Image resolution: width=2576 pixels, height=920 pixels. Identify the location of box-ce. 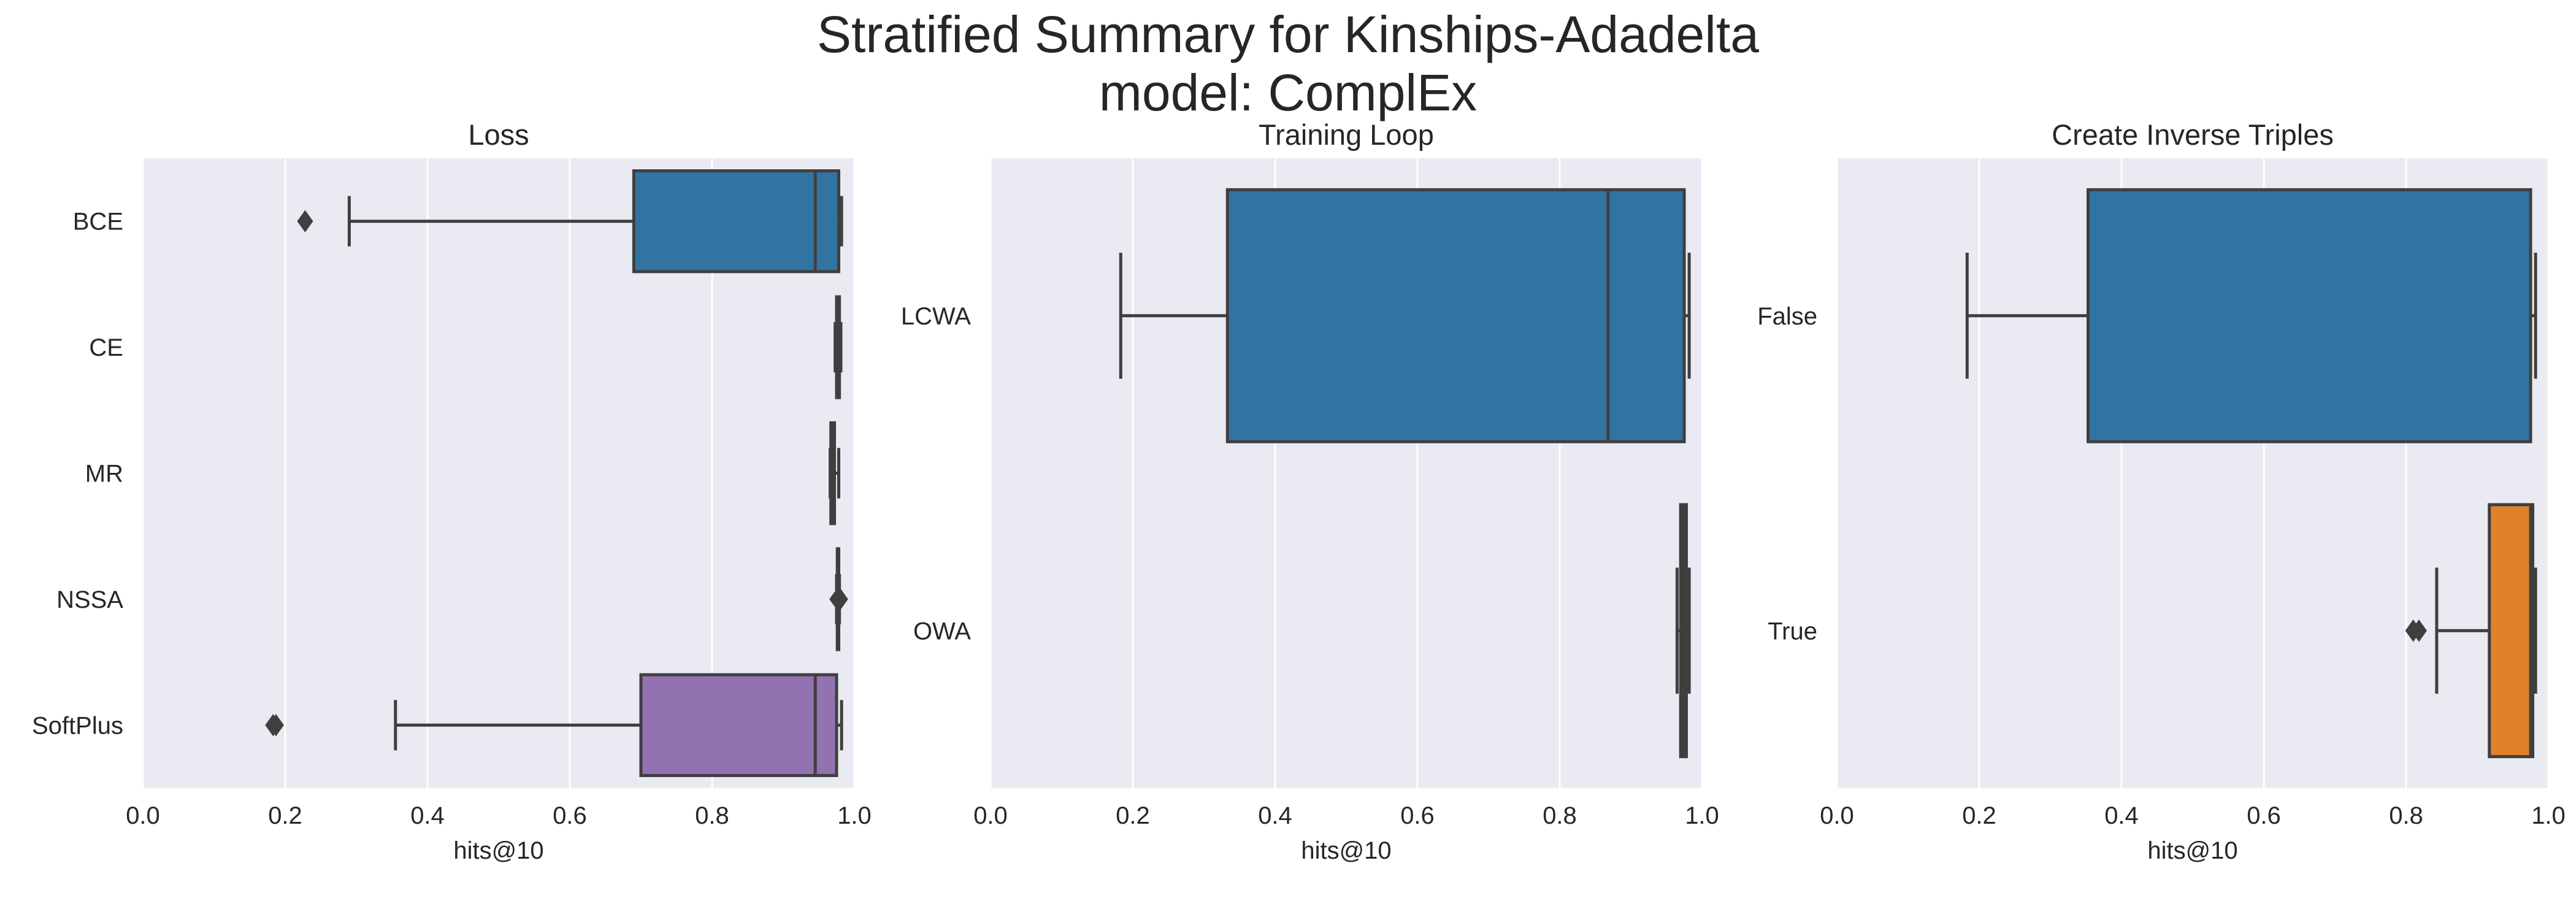
(838, 347).